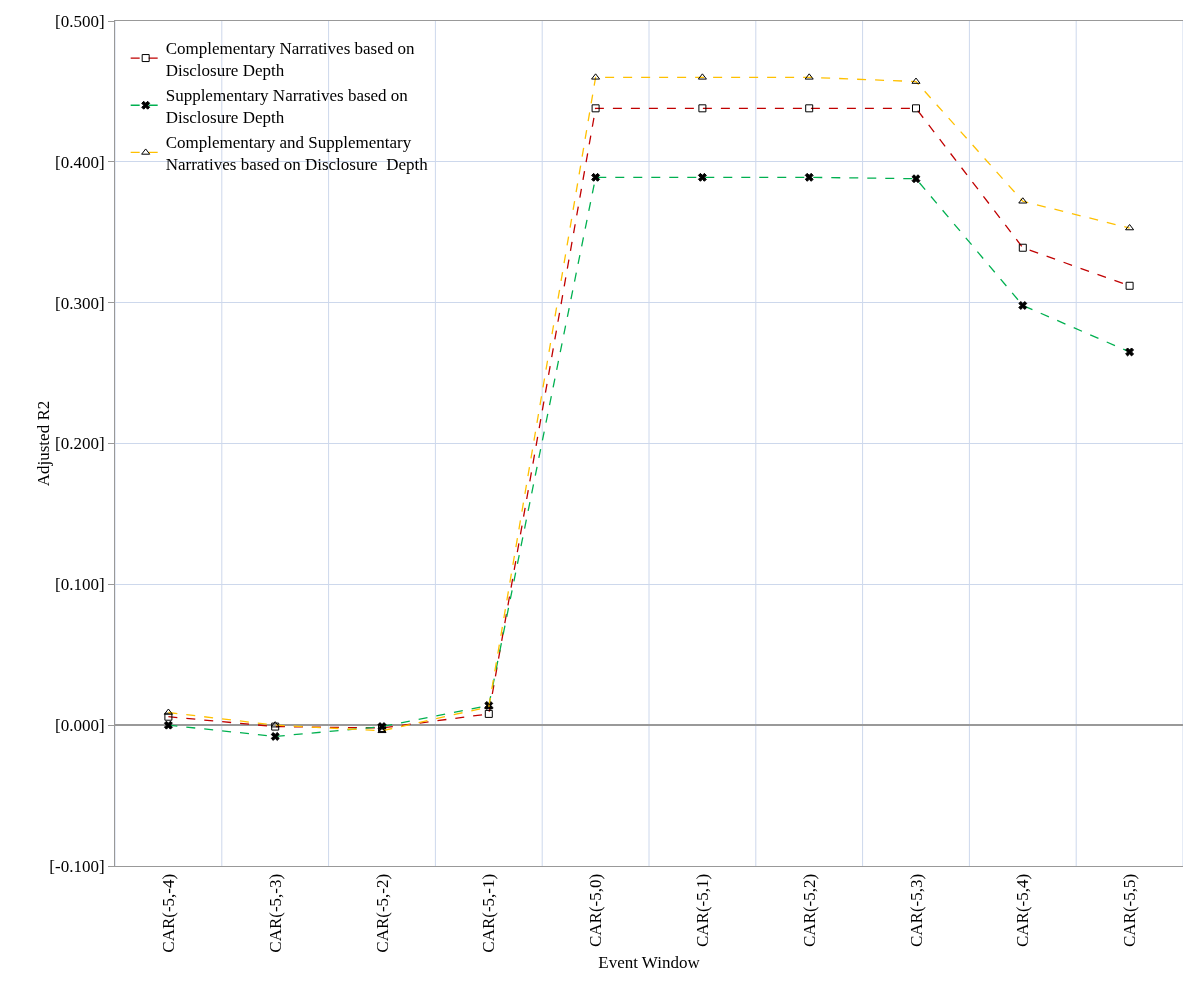 This screenshot has height=981, width=1199. Describe the element at coordinates (382, 913) in the screenshot. I see `x-tick-label: CAR(-5,-2)` at that location.